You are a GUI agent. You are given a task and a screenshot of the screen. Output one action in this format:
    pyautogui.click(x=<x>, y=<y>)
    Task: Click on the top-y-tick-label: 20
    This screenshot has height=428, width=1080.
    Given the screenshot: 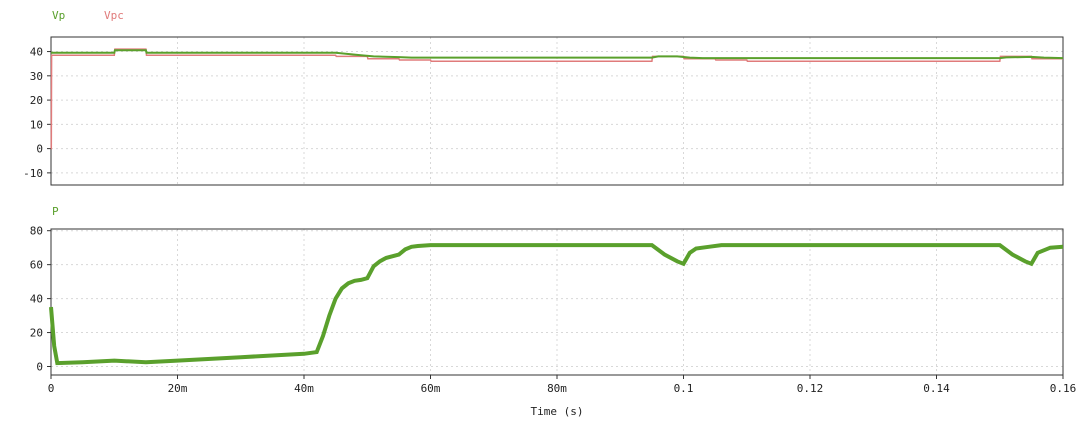 What is the action you would take?
    pyautogui.click(x=36, y=100)
    